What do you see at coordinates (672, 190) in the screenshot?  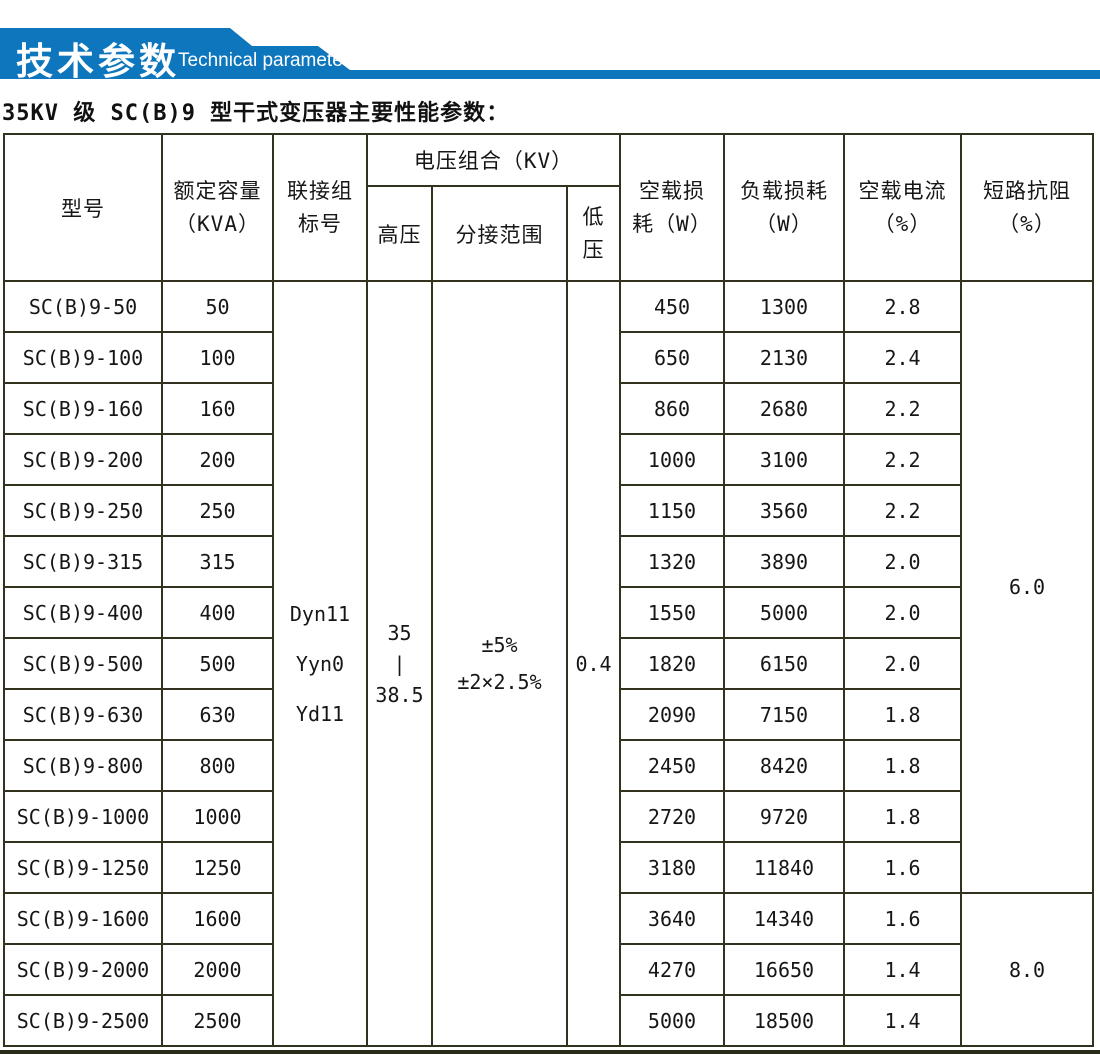 I see `header-no-load-loss-line1: 空载损` at bounding box center [672, 190].